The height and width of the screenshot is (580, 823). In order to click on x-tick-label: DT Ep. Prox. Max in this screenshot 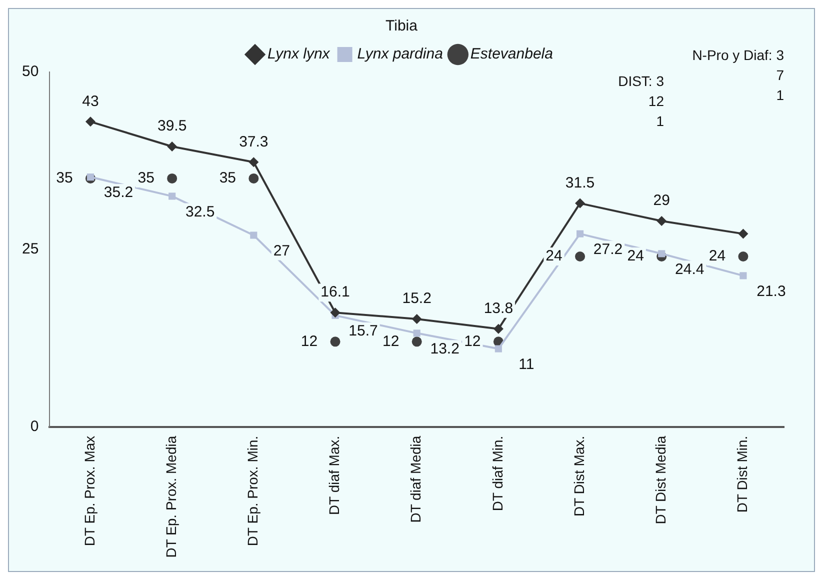, I will do `click(89, 491)`.